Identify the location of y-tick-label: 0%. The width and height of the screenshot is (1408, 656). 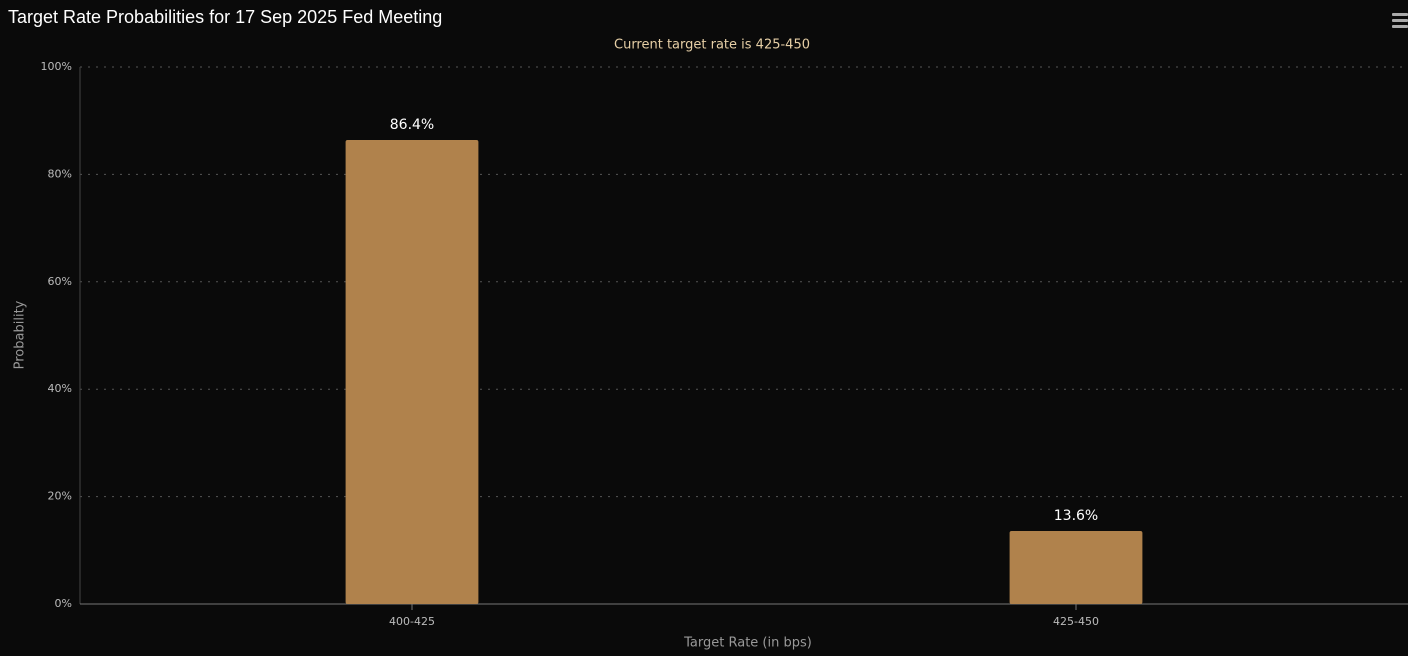
(63, 603).